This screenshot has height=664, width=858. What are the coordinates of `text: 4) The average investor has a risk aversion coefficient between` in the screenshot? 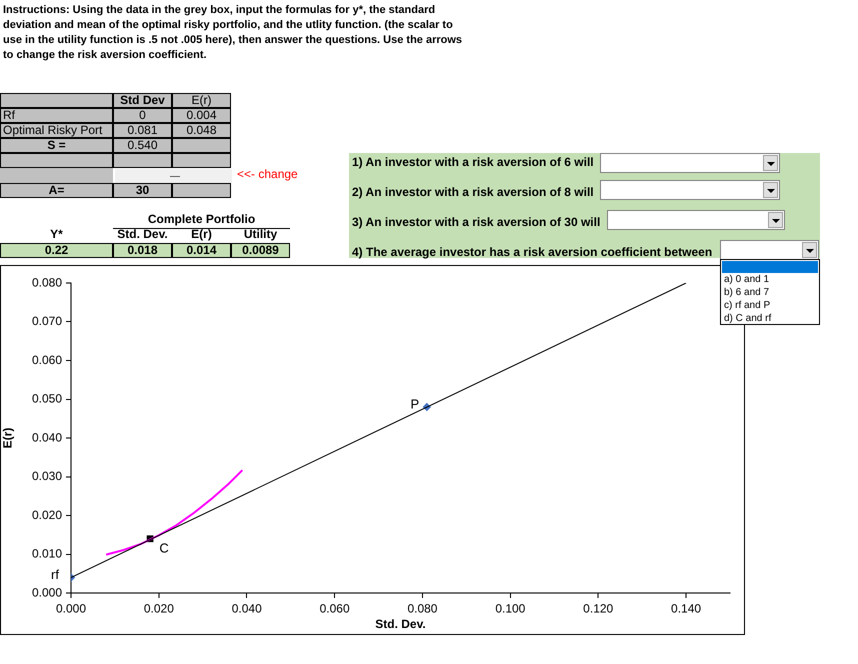 It's located at (532, 252).